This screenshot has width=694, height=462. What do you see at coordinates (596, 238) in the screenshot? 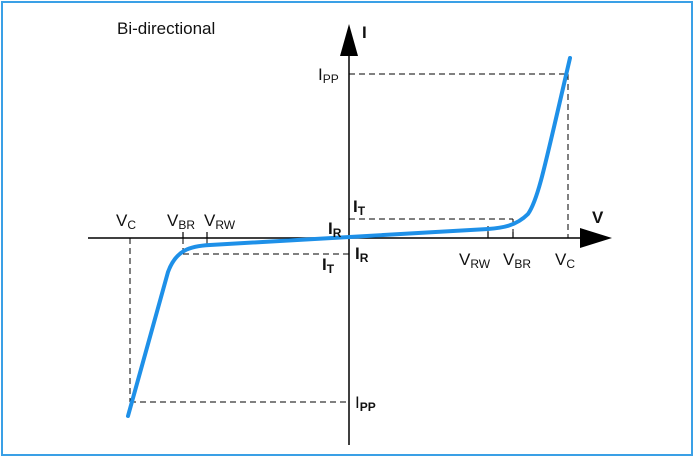
I see `x-axis-arrow` at bounding box center [596, 238].